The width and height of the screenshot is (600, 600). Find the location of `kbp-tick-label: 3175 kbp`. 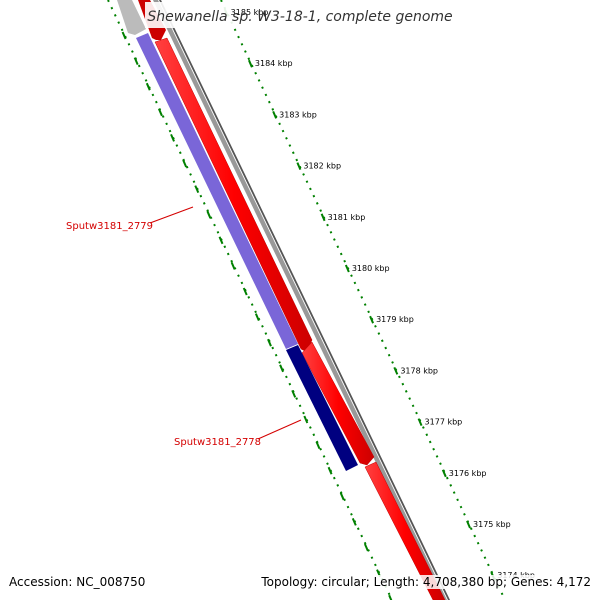

kbp-tick-label: 3175 kbp is located at coordinates (492, 524).